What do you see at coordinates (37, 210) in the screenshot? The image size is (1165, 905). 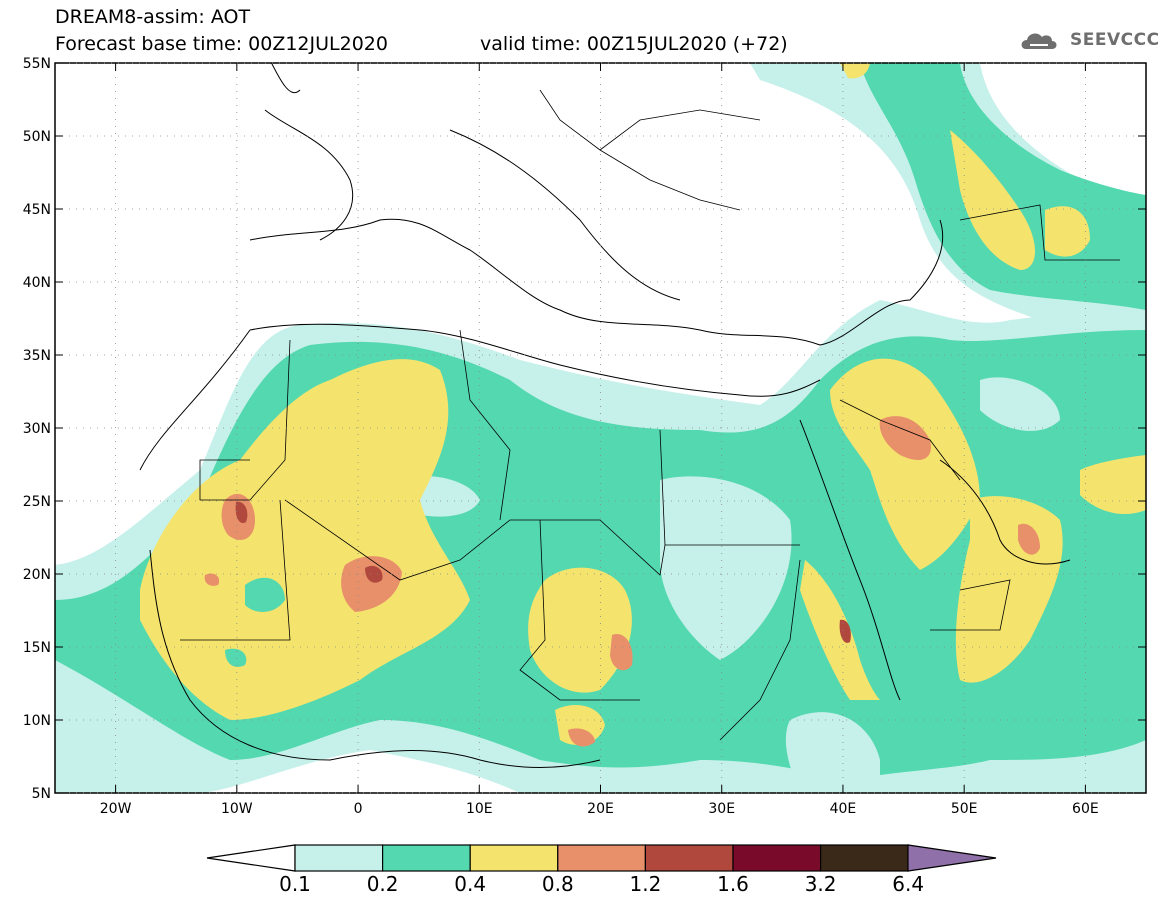 I see `lat-label: 45N` at bounding box center [37, 210].